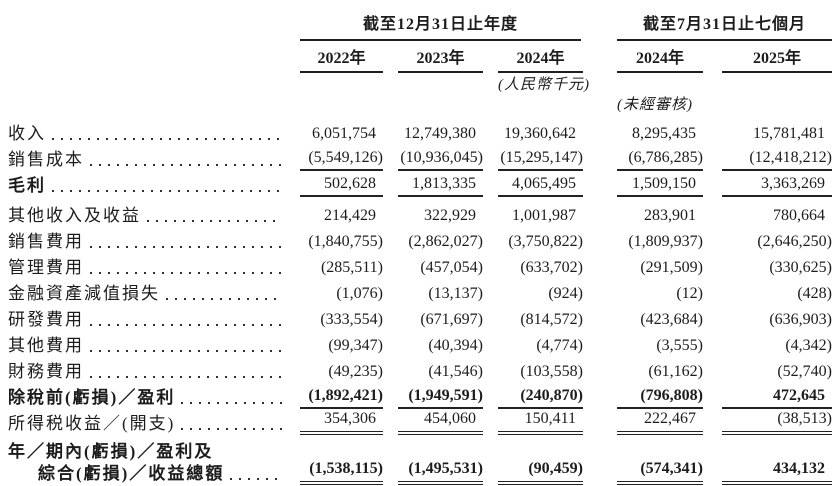  Describe the element at coordinates (655, 105) in the screenshot. I see `unaudited-note: (未經審核)` at that location.